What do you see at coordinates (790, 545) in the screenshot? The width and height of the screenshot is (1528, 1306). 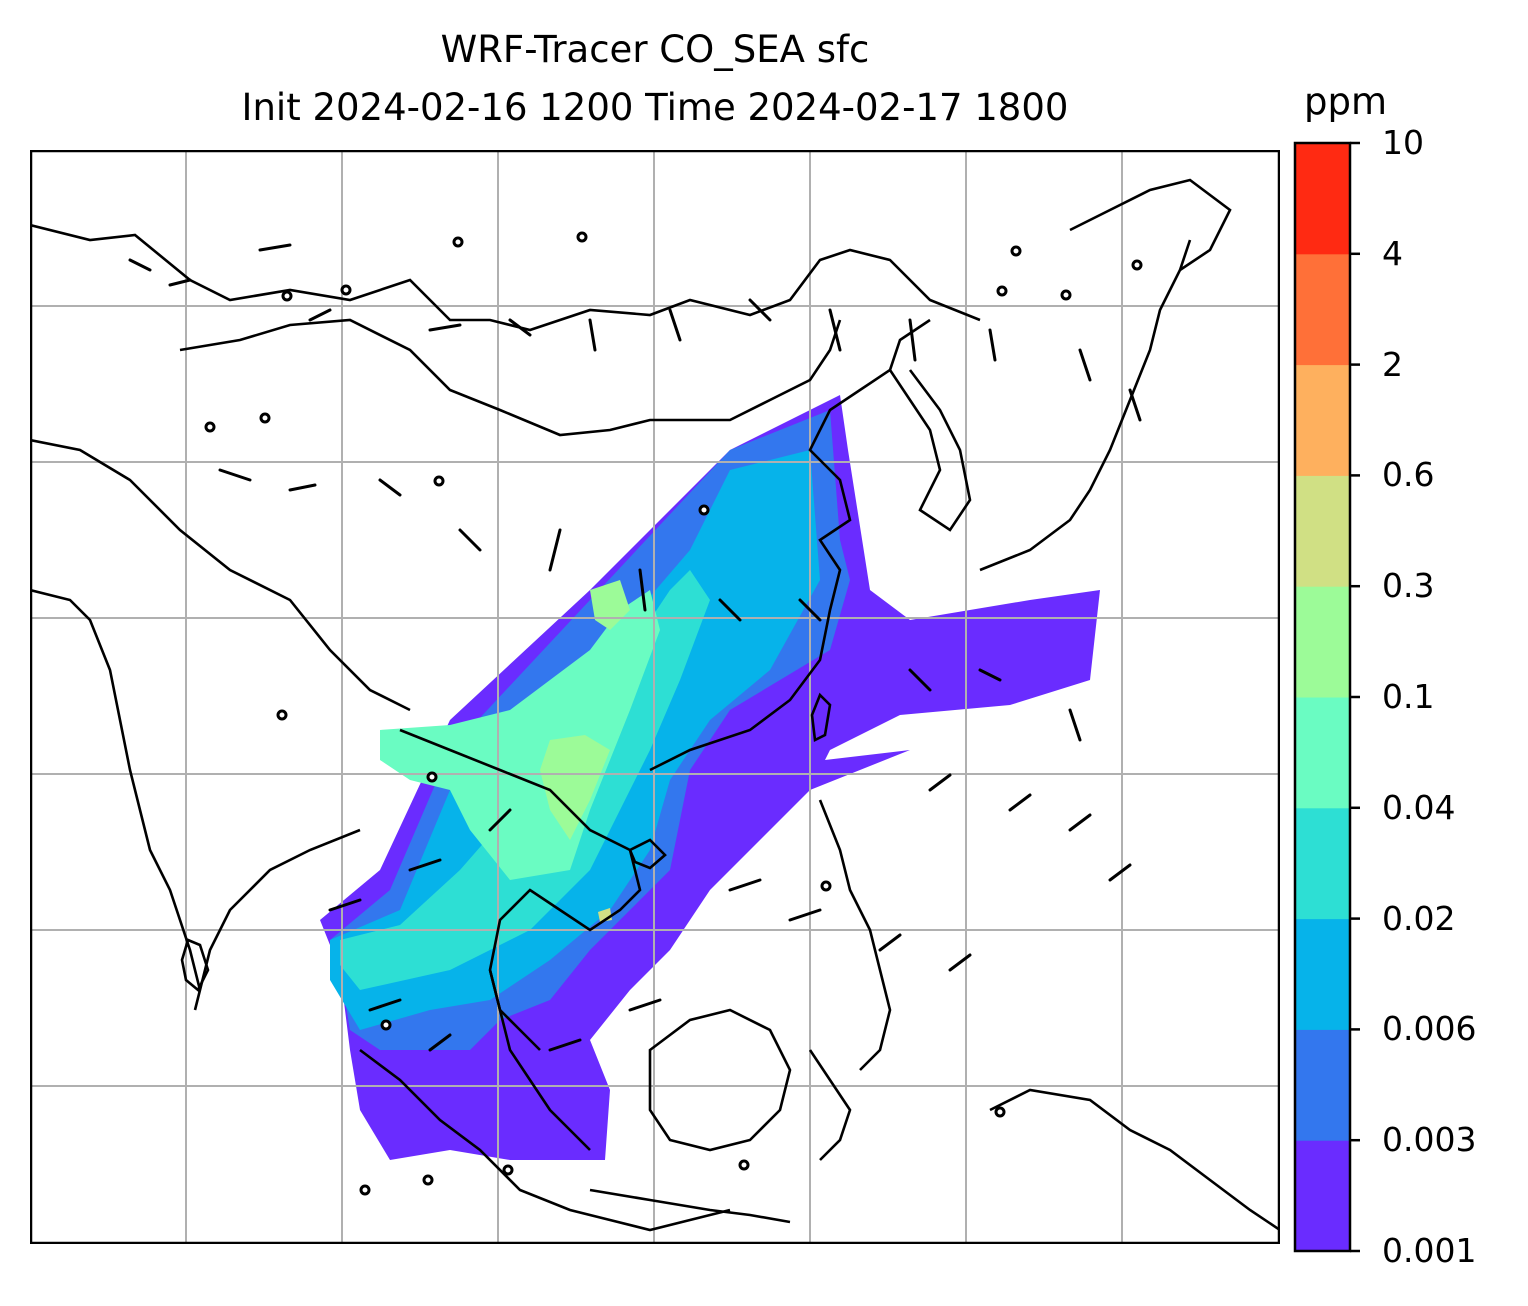 I see `china-coast` at bounding box center [790, 545].